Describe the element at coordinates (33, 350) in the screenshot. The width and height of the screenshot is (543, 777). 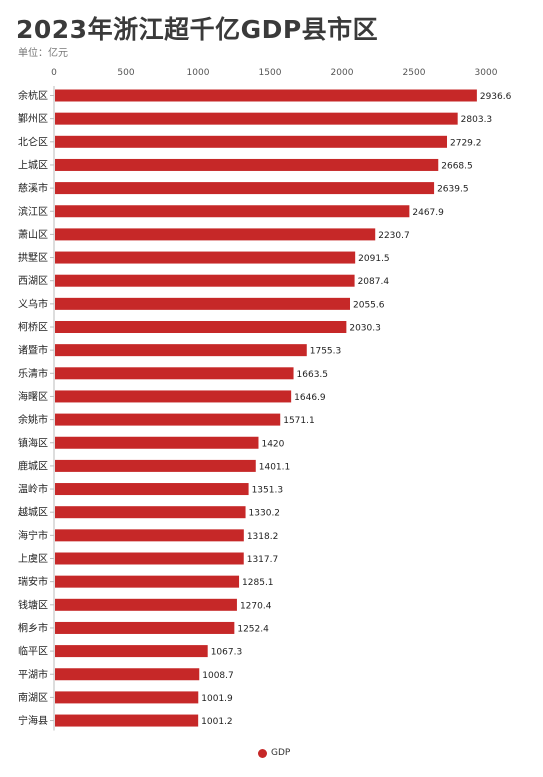
I see `category-label: 诸暨市` at that location.